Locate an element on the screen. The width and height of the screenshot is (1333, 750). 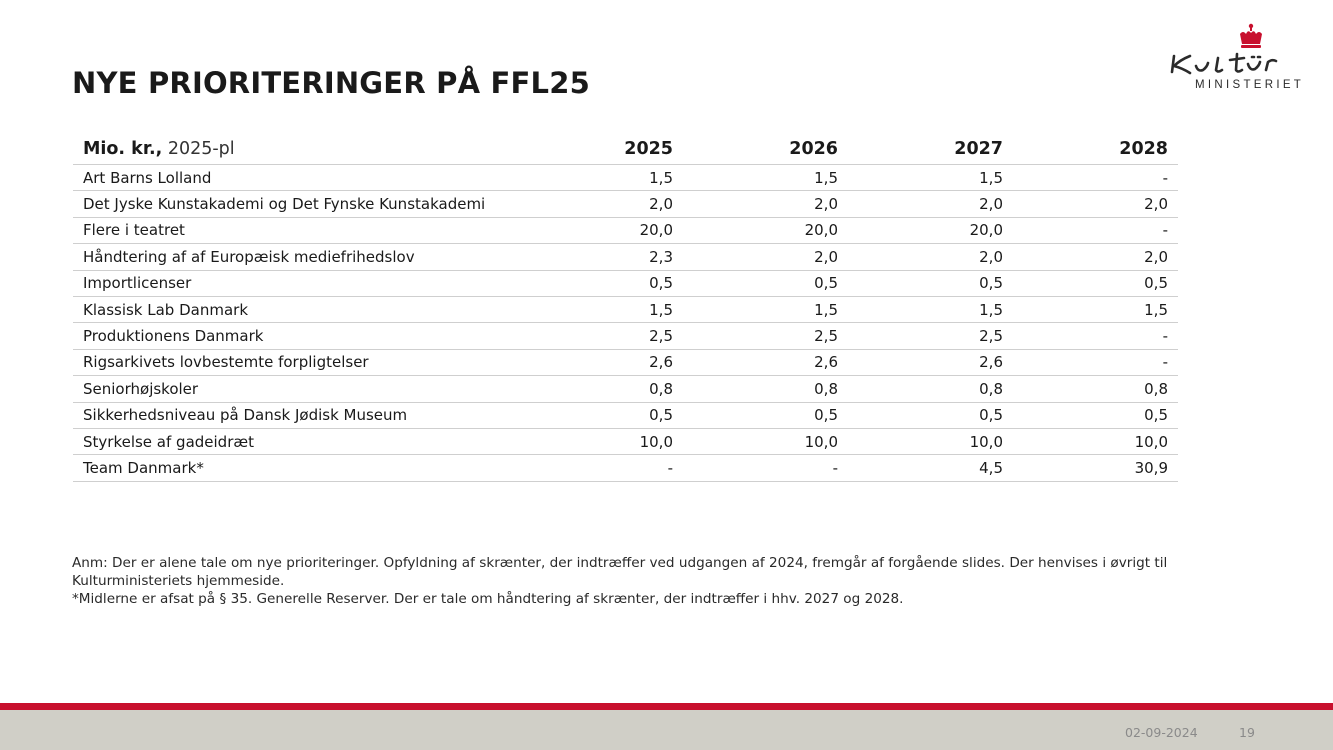
header-year: 2026 is located at coordinates (765, 149).